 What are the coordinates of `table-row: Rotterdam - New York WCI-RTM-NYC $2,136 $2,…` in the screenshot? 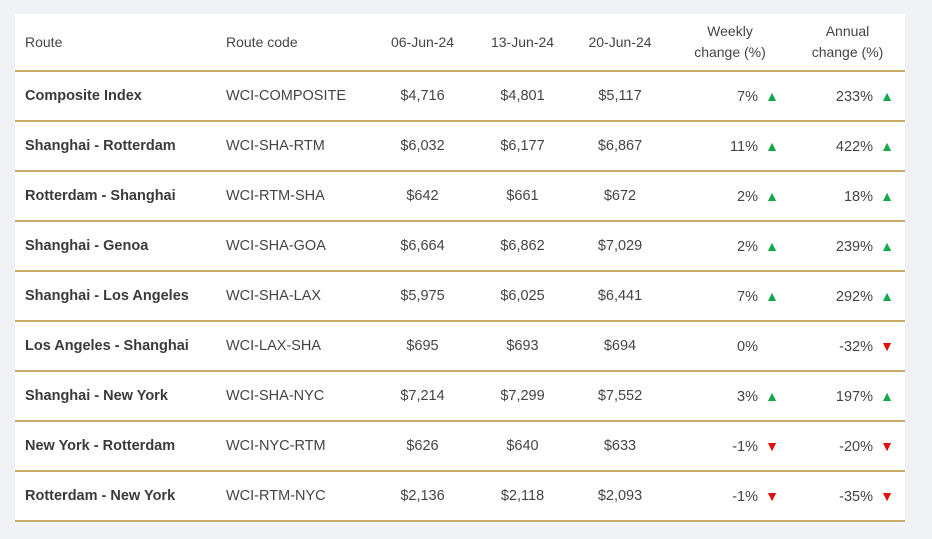 It's located at (460, 496).